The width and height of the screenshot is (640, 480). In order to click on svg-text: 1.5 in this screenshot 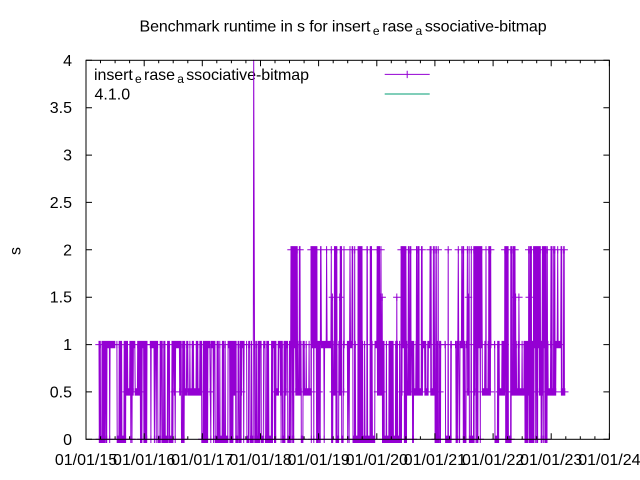, I will do `click(61, 298)`.